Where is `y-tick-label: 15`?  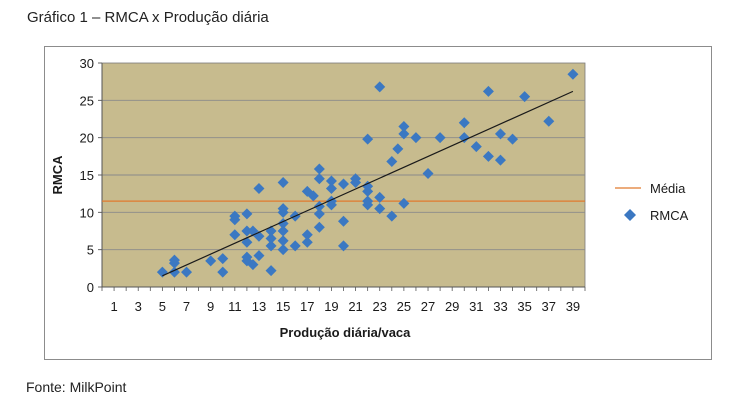 y-tick-label: 15 is located at coordinates (87, 175).